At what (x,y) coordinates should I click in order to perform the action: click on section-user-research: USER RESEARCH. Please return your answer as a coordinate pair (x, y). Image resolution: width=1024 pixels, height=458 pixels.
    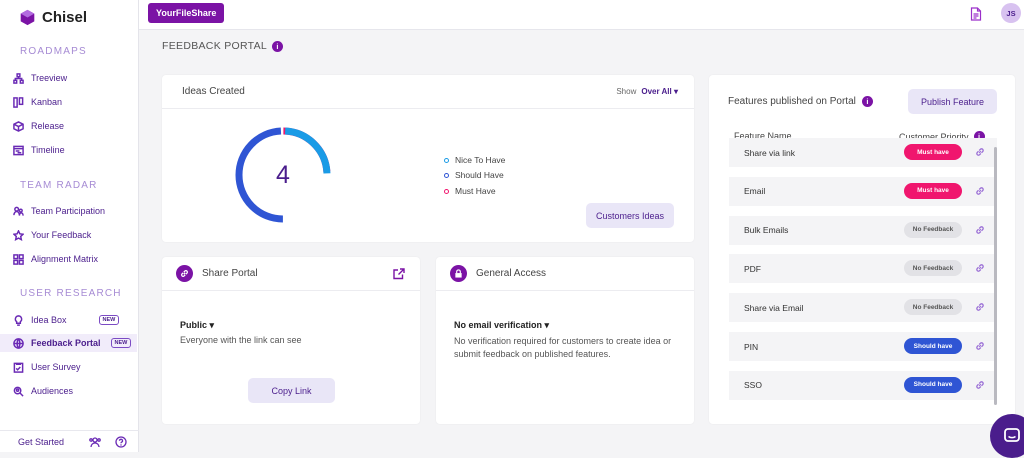
    Looking at the image, I should click on (71, 293).